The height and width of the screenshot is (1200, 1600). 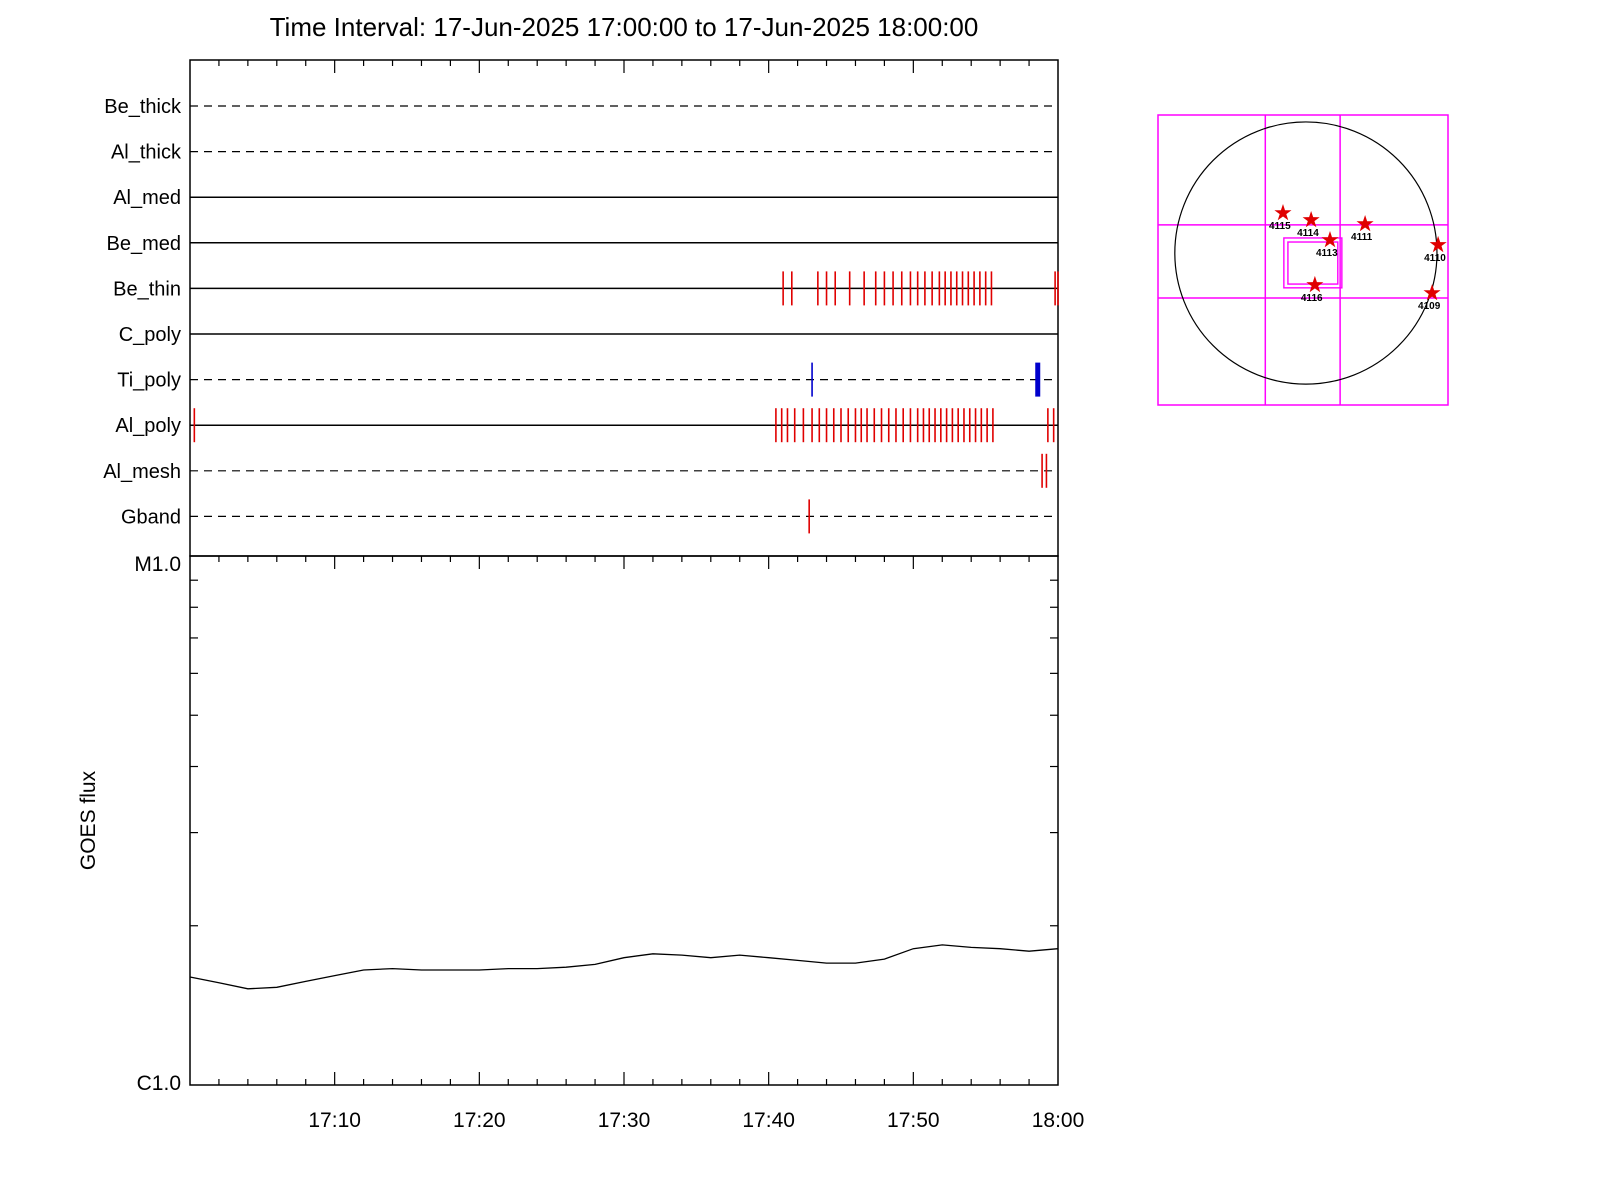 I want to click on y-axis-top-label: M1.0, so click(x=157, y=564).